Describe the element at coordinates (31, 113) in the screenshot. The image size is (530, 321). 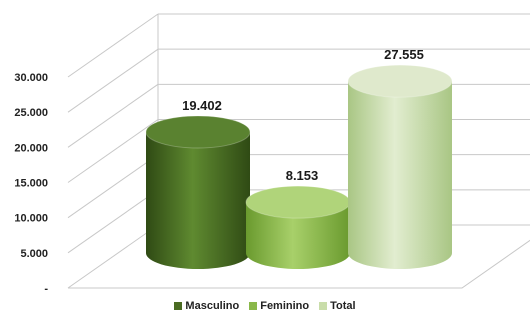
I see `y-tick-label: 25.000` at that location.